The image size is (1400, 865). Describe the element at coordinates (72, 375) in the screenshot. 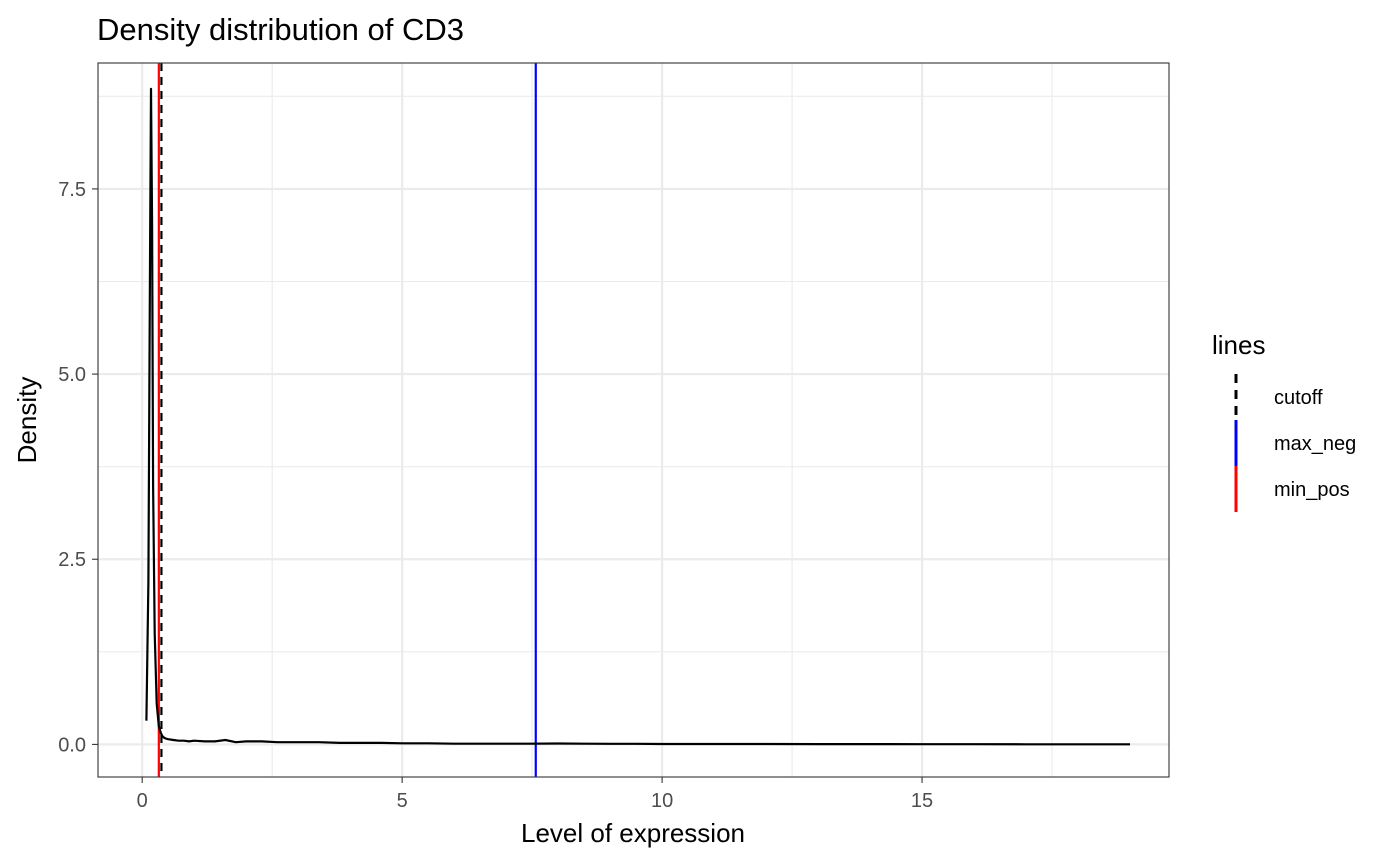

I see `y-tick-label: 5.0` at that location.